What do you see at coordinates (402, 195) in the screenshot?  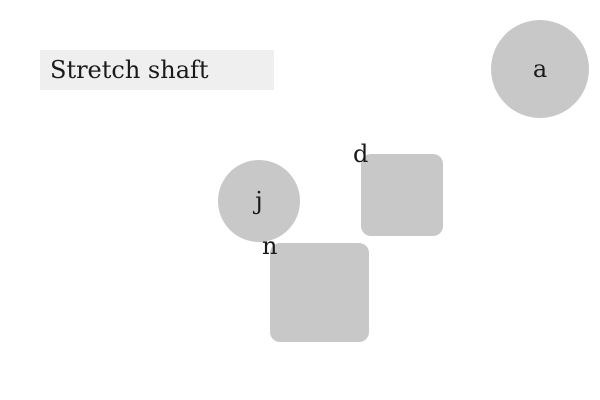 I see `square-shape-d` at bounding box center [402, 195].